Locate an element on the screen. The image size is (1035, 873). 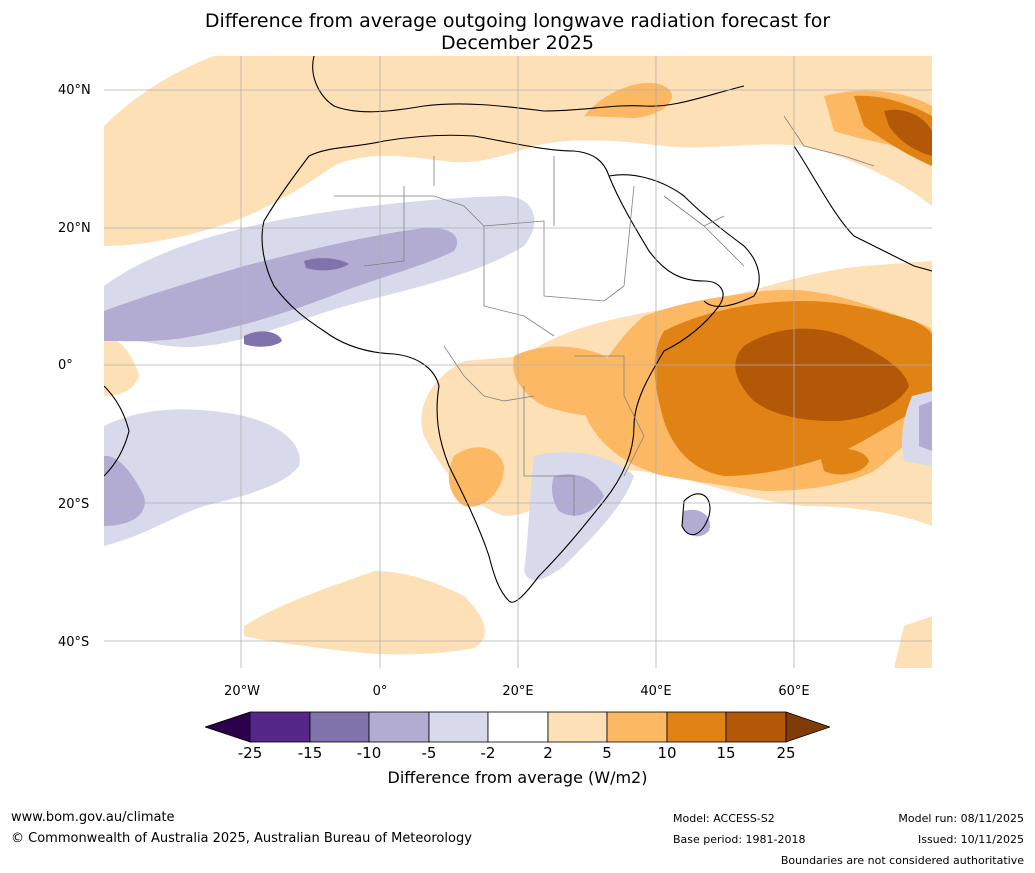
colorbar-max-extend is located at coordinates (807, 727).